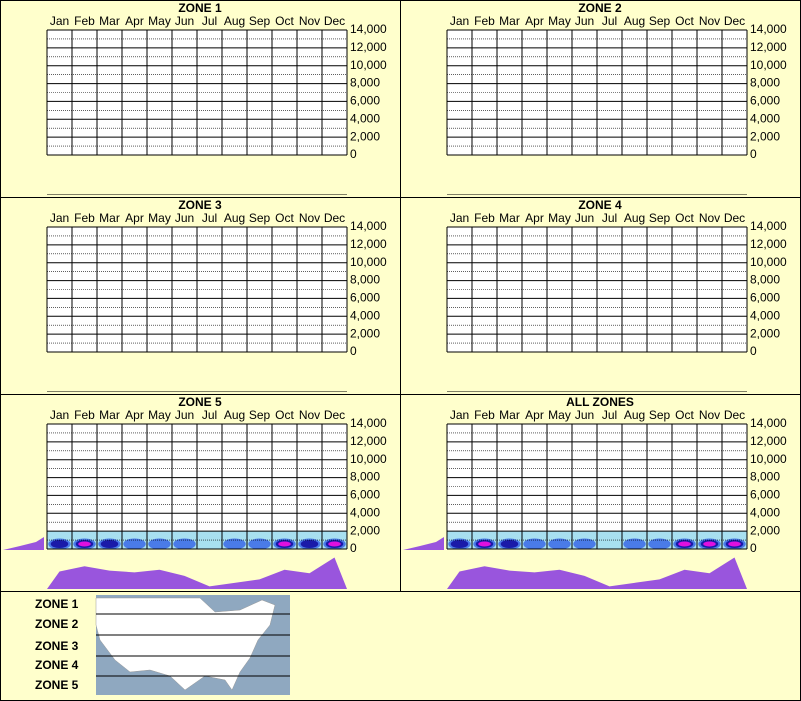  I want to click on map-land, so click(185, 644).